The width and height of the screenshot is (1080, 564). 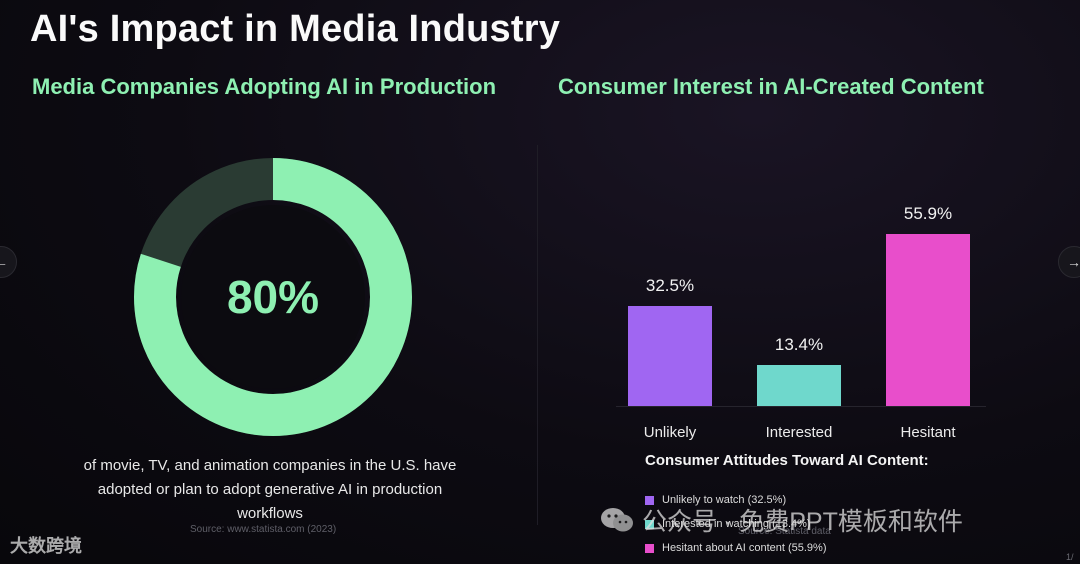 What do you see at coordinates (617, 520) in the screenshot?
I see `wechat-icon` at bounding box center [617, 520].